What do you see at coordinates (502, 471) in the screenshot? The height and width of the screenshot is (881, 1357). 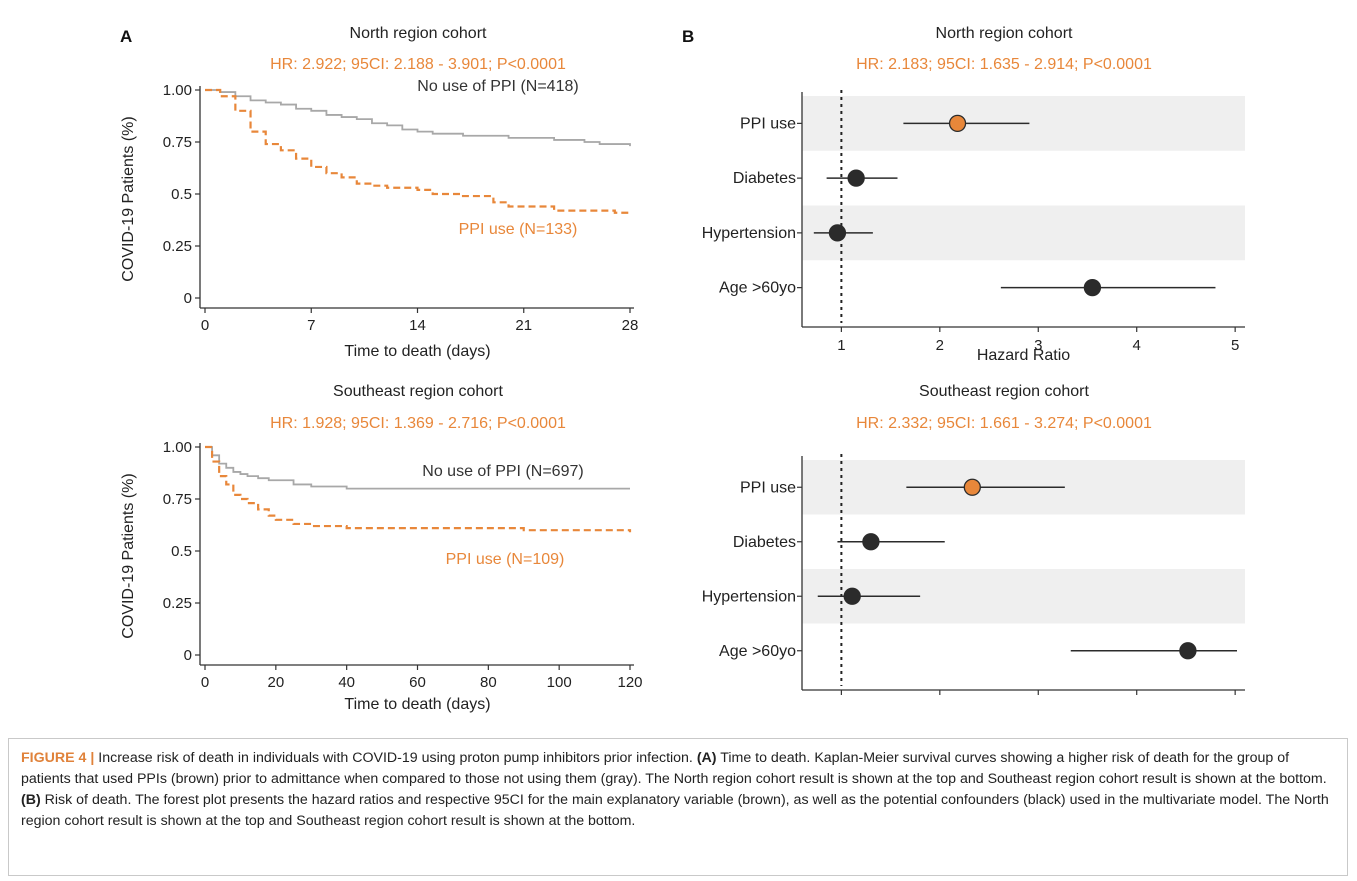 I see `series-label: No use of PPI (N=697)` at bounding box center [502, 471].